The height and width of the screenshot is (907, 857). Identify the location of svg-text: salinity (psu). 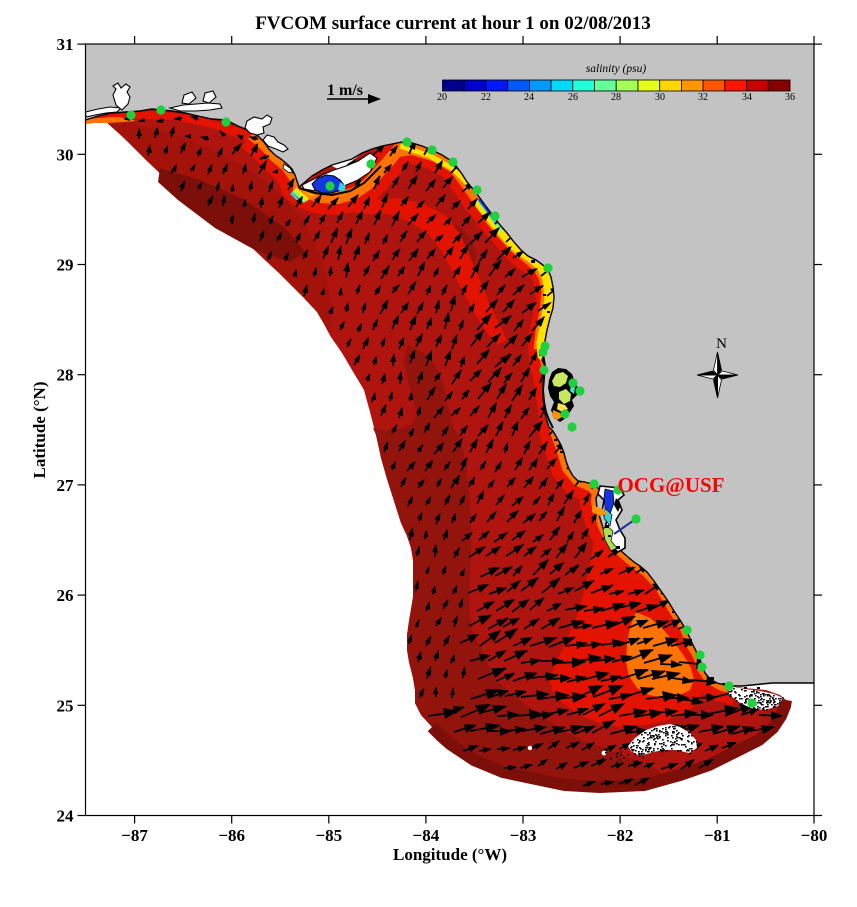
(616, 69).